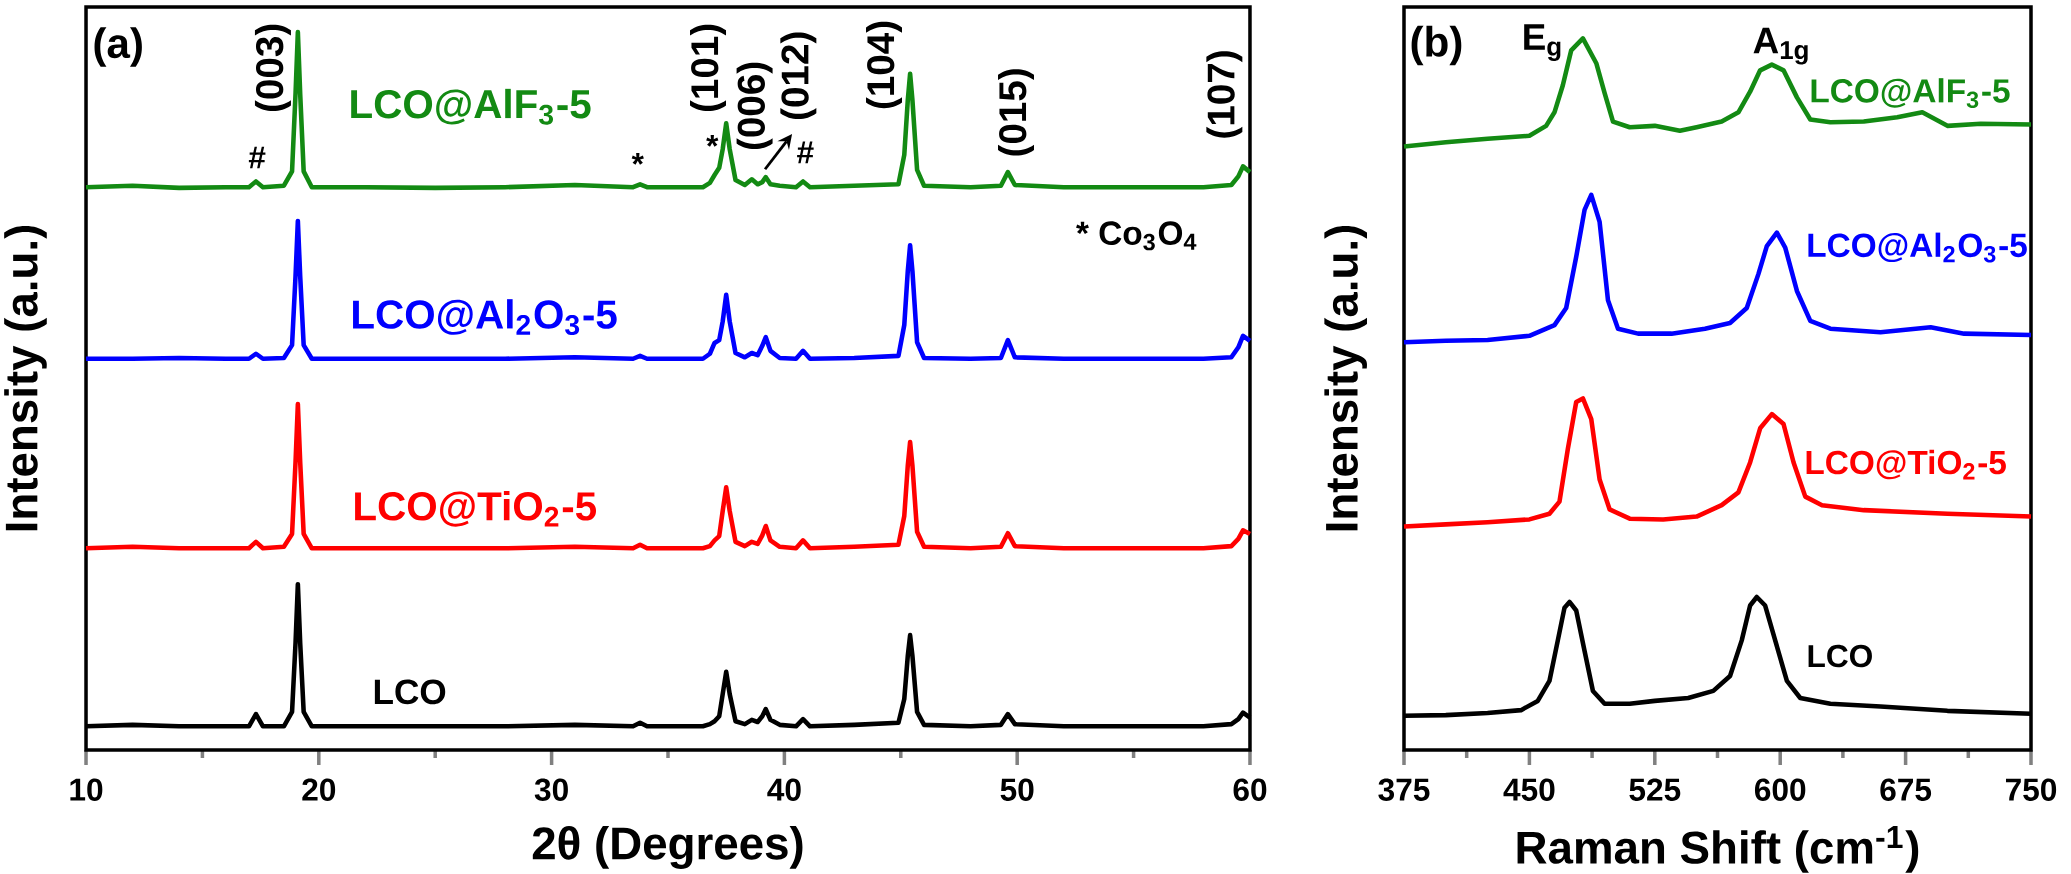 Image resolution: width=2071 pixels, height=874 pixels. I want to click on annotation: (a), so click(118, 47).